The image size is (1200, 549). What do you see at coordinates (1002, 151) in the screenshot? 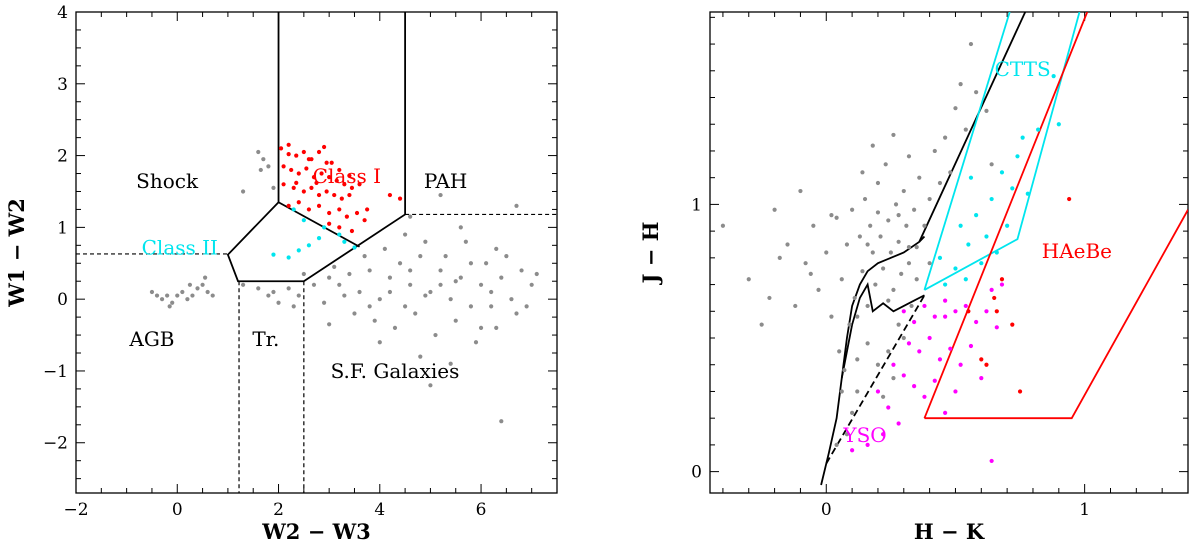
I see `ctts-band-lower` at bounding box center [1002, 151].